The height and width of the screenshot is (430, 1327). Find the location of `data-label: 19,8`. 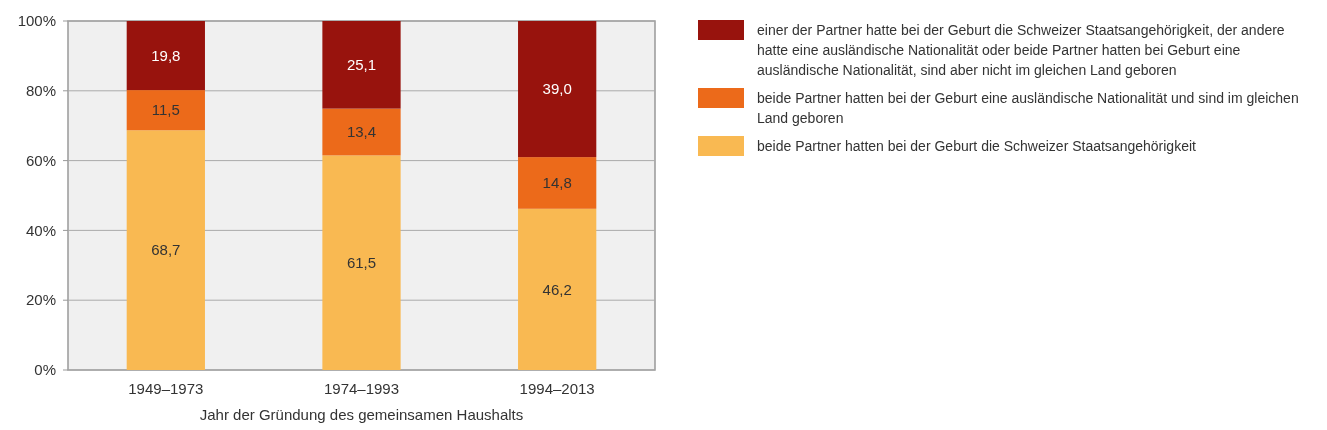

data-label: 19,8 is located at coordinates (166, 55).